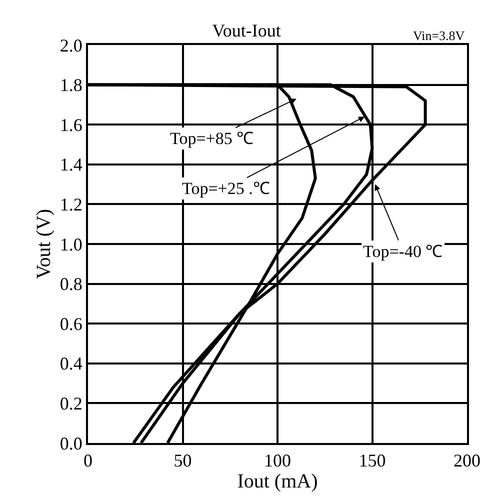  I want to click on y-tick-label: 1.4, so click(71, 164).